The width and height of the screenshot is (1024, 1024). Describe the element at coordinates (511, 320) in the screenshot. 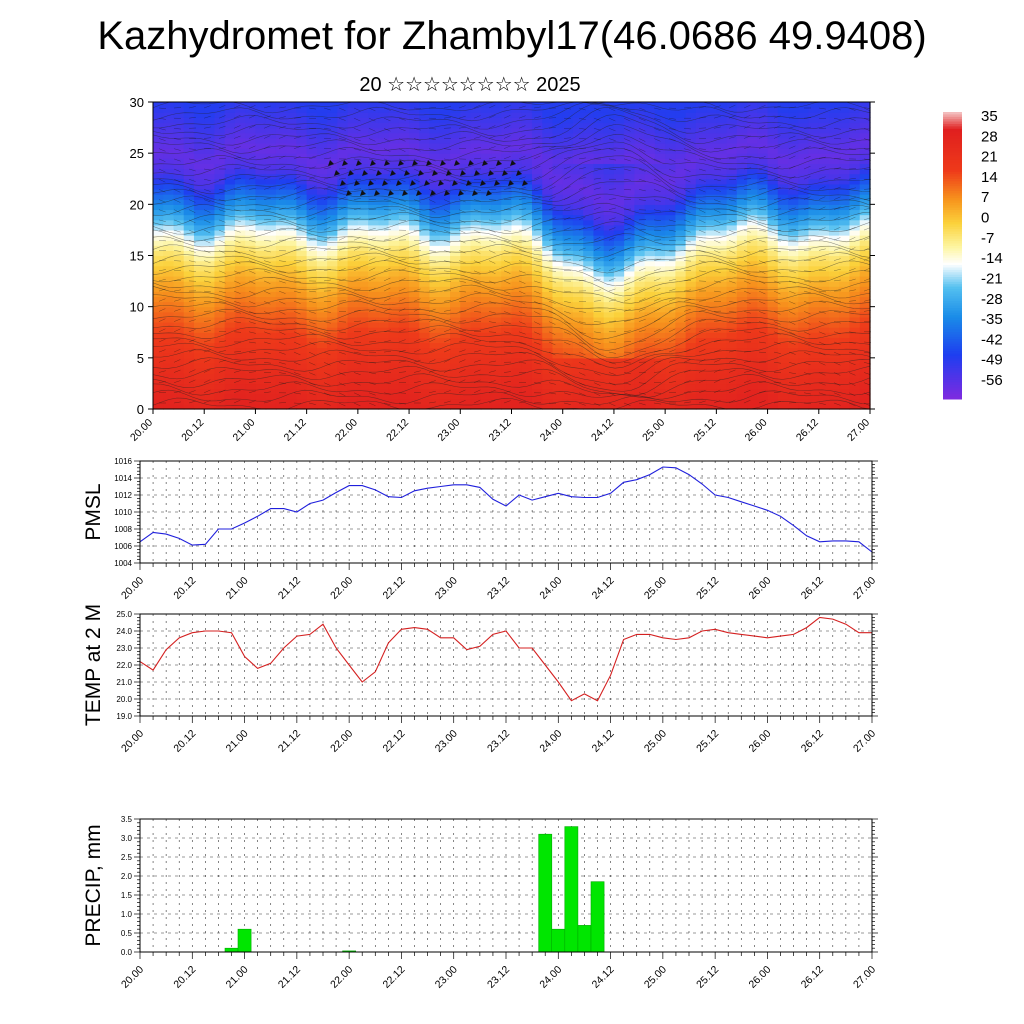

I see `contour-line` at that location.